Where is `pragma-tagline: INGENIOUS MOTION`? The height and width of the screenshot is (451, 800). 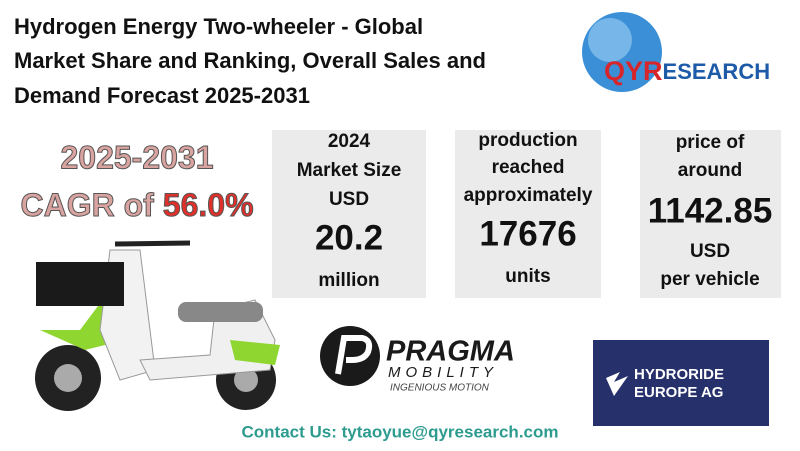
pragma-tagline: INGENIOUS MOTION is located at coordinates (440, 388).